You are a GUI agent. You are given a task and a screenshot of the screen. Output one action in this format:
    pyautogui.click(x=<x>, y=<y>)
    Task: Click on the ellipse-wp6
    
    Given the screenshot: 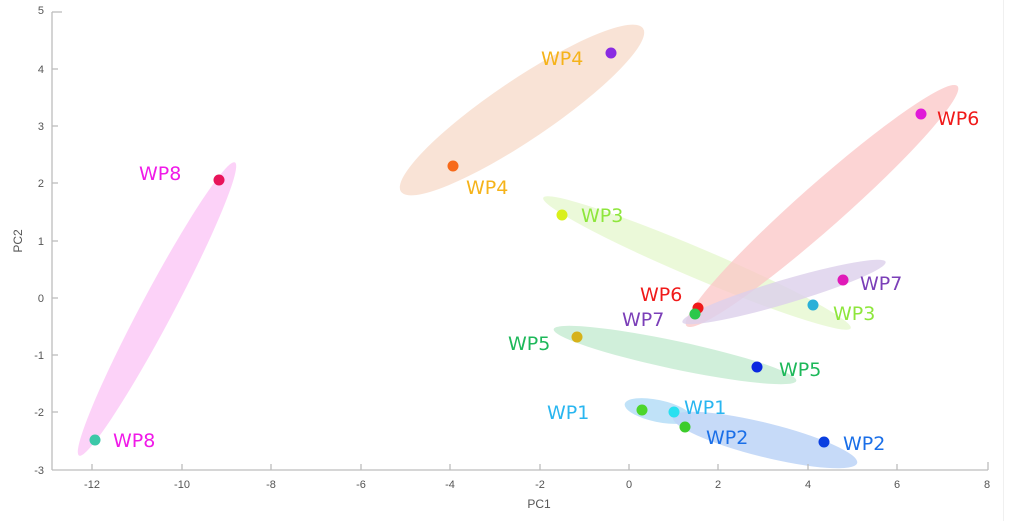 What is the action you would take?
    pyautogui.click(x=822, y=206)
    